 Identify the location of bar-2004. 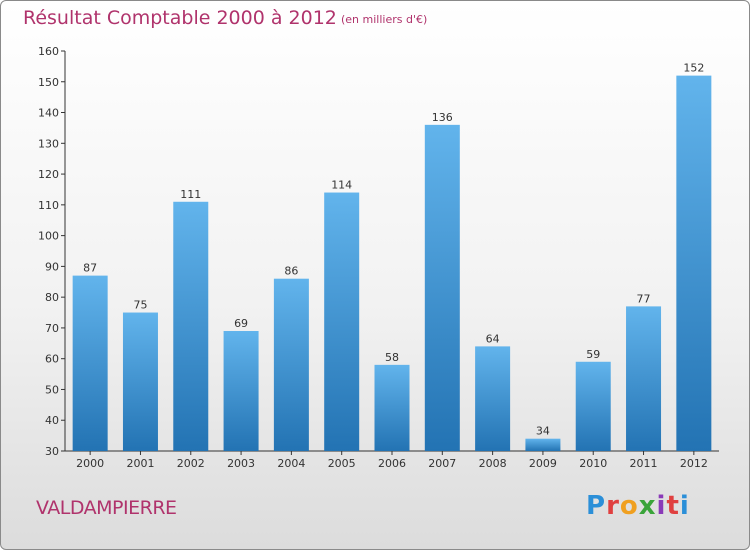
(291, 364).